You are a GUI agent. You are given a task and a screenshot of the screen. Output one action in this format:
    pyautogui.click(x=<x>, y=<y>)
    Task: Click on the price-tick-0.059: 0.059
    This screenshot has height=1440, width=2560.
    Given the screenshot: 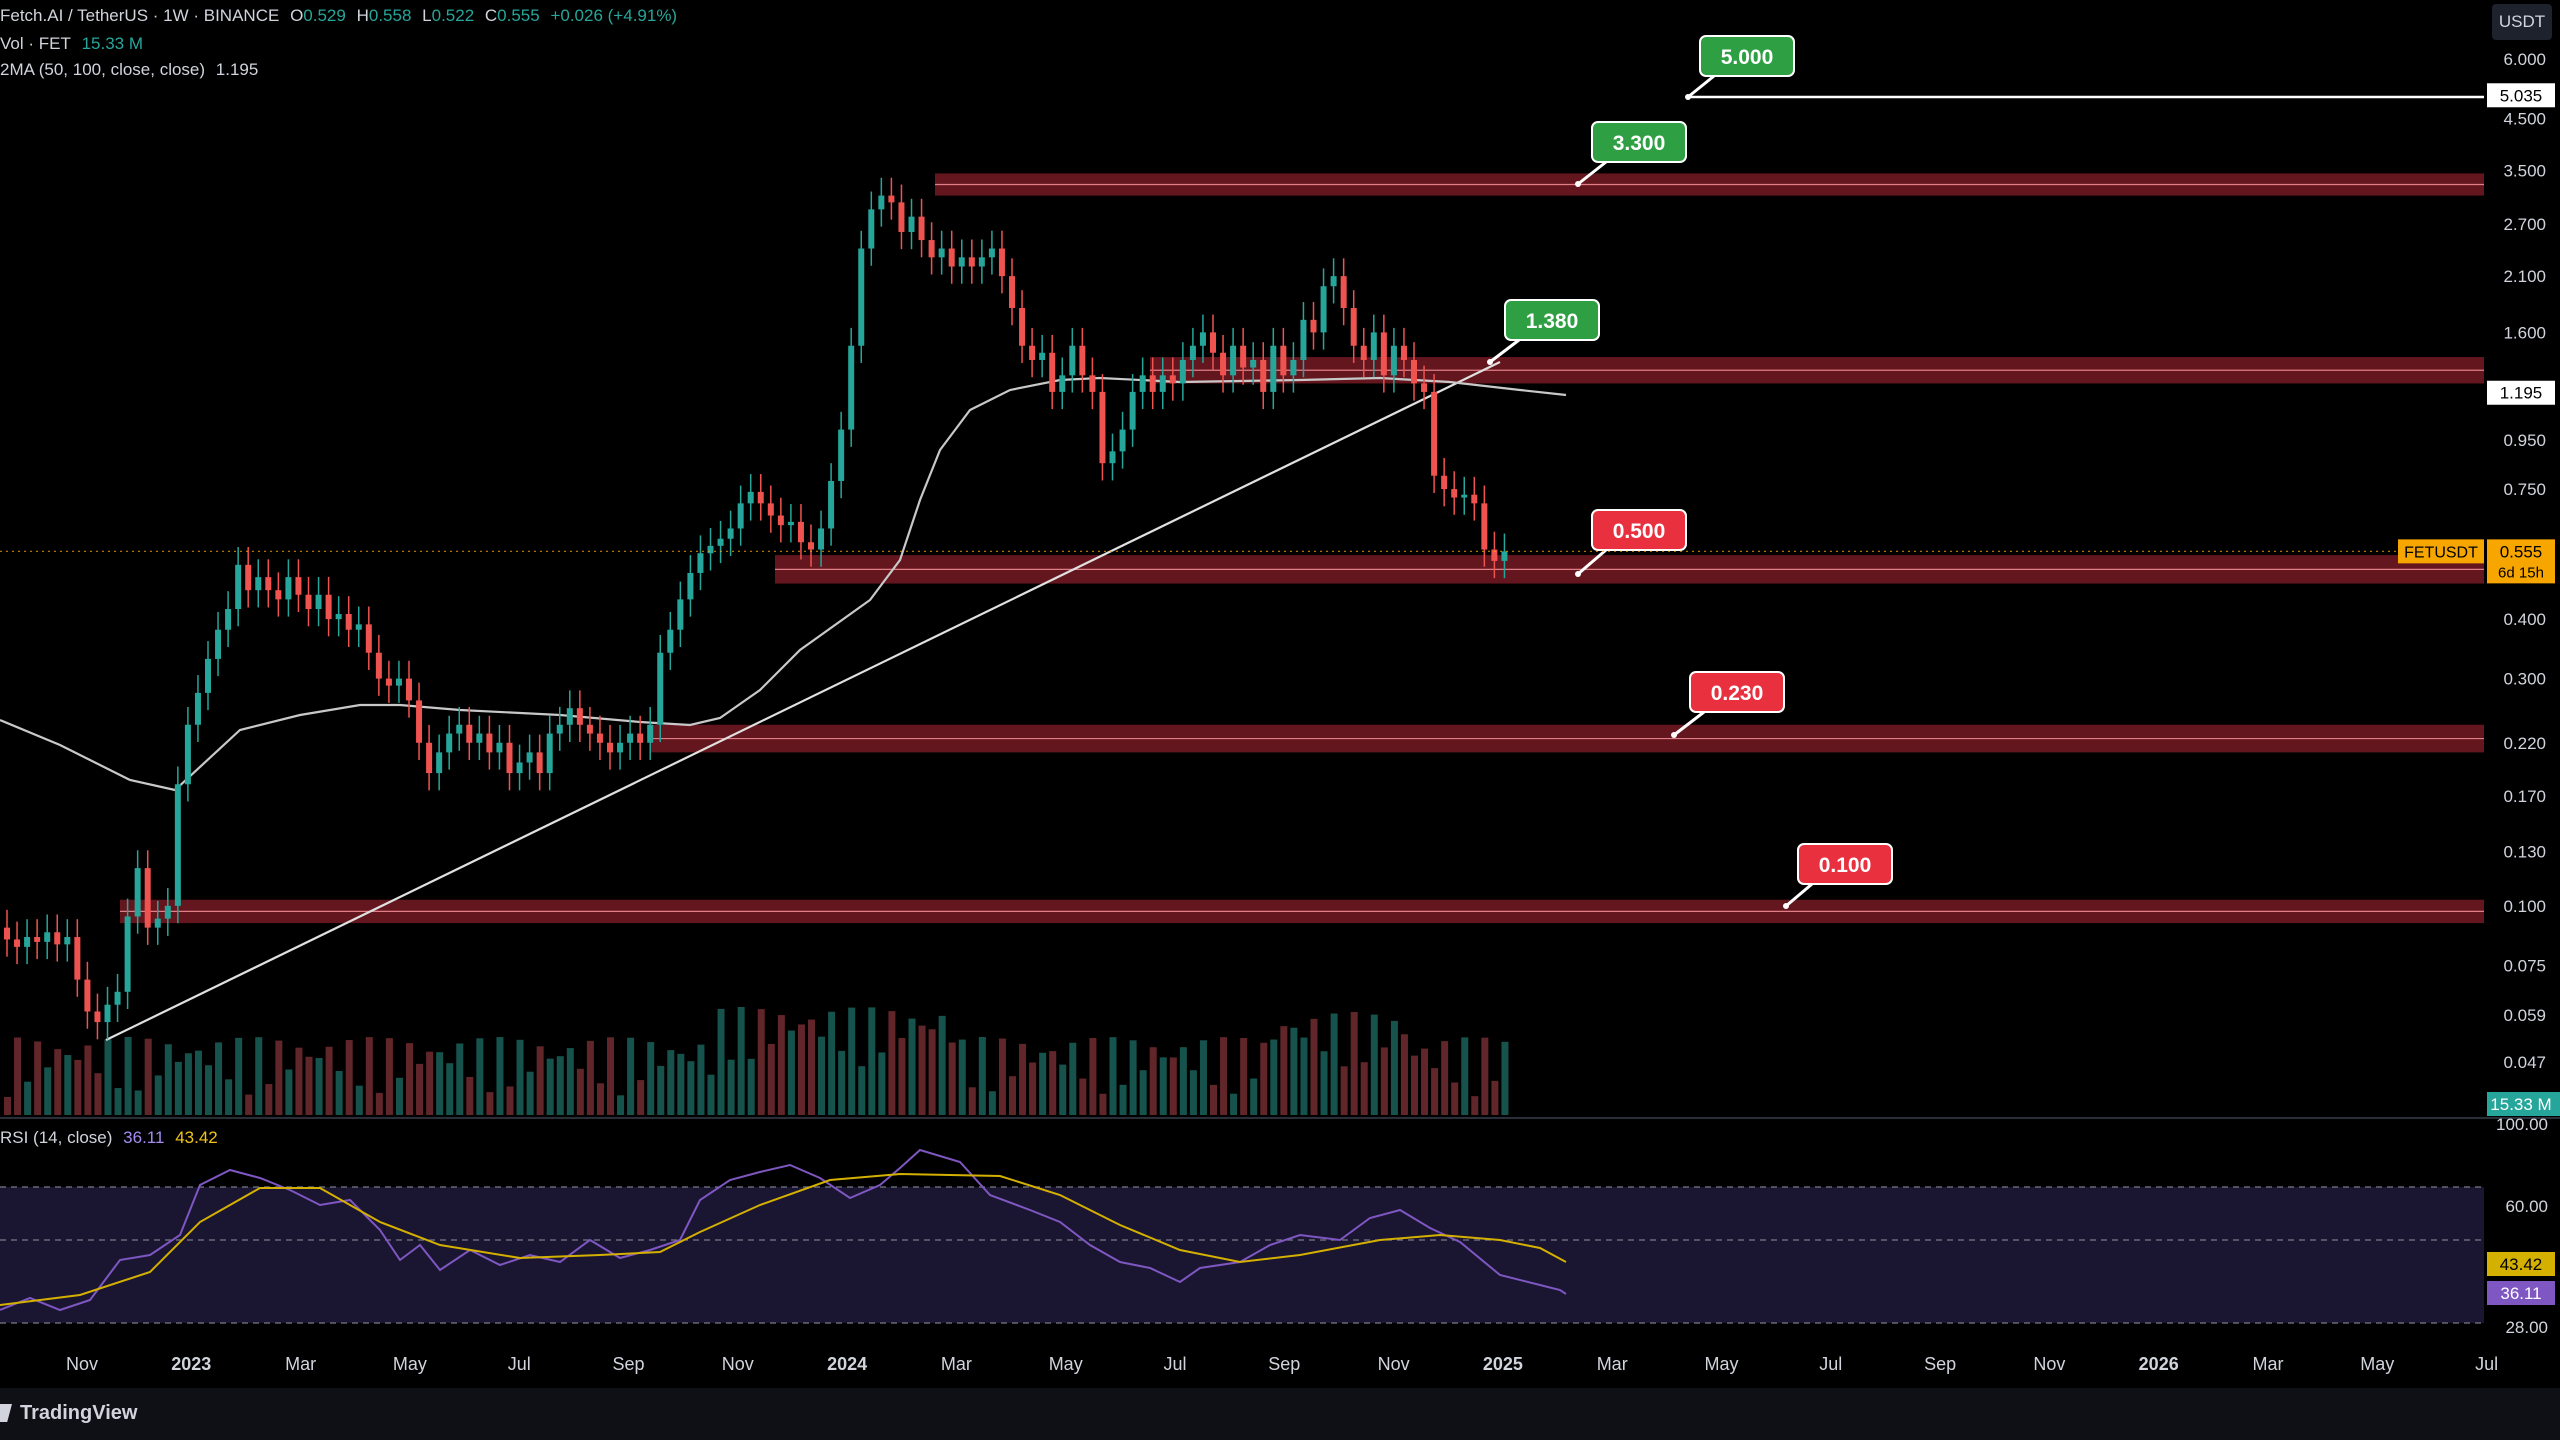 What is the action you would take?
    pyautogui.click(x=2524, y=1015)
    